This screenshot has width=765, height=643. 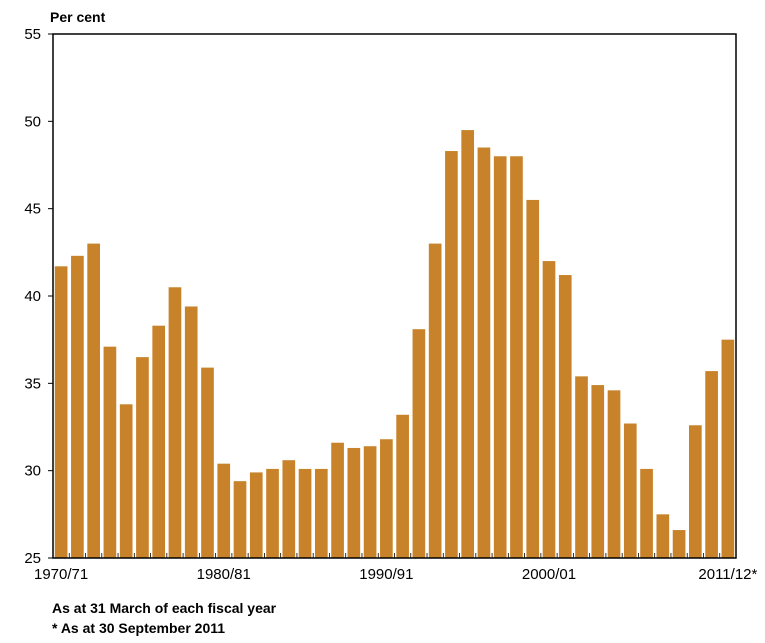 I want to click on y-axis: 25 30 35 40 45 50 55, so click(x=38, y=296).